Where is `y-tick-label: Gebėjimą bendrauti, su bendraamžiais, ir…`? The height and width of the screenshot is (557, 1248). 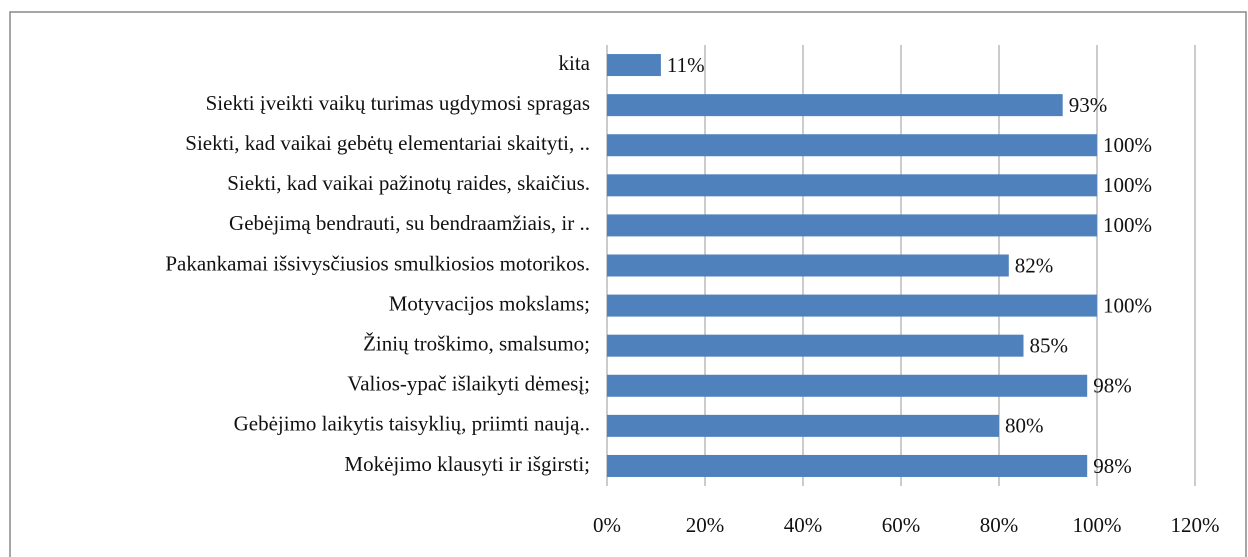 y-tick-label: Gebėjimą bendrauti, su bendraamžiais, ir… is located at coordinates (409, 223).